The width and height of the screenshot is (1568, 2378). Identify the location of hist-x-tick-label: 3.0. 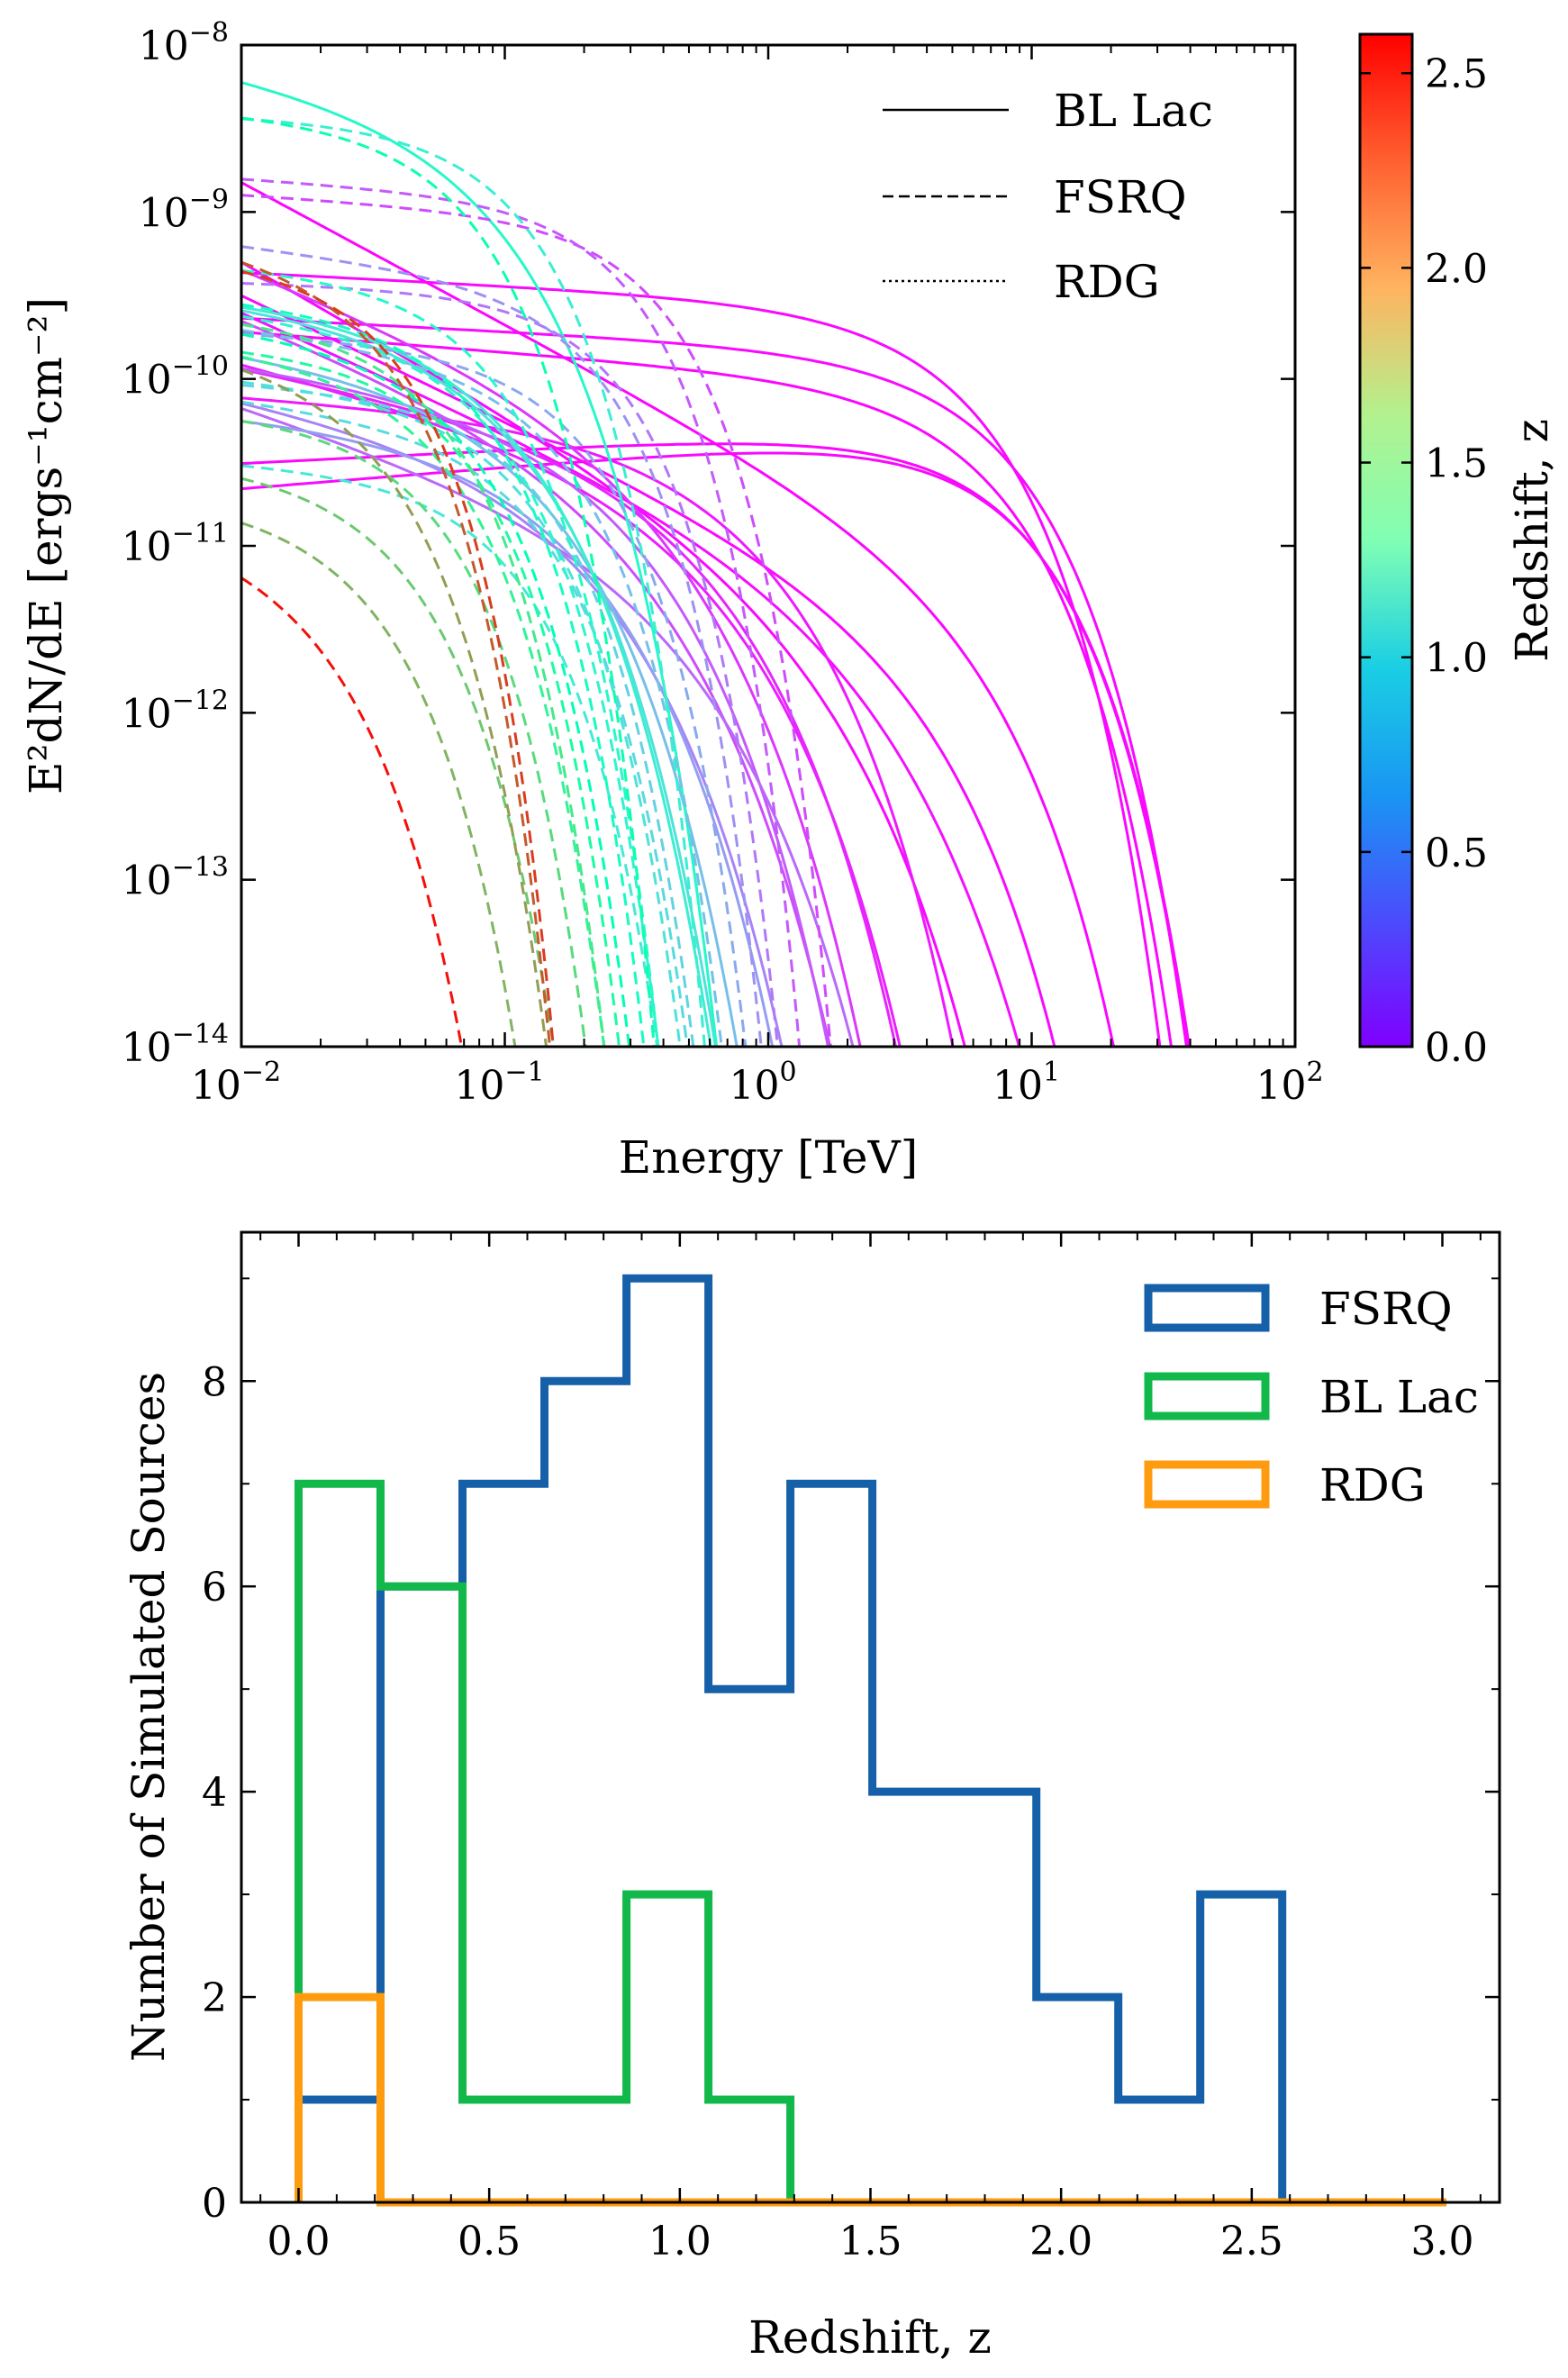
(1442, 2242).